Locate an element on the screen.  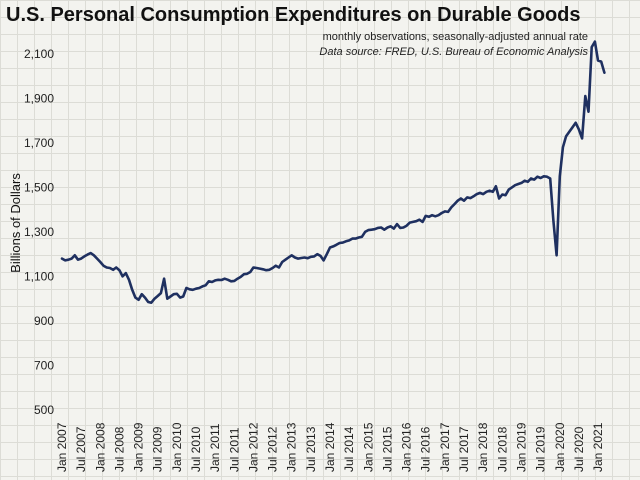
y-tick-label: 500 is located at coordinates (44, 410).